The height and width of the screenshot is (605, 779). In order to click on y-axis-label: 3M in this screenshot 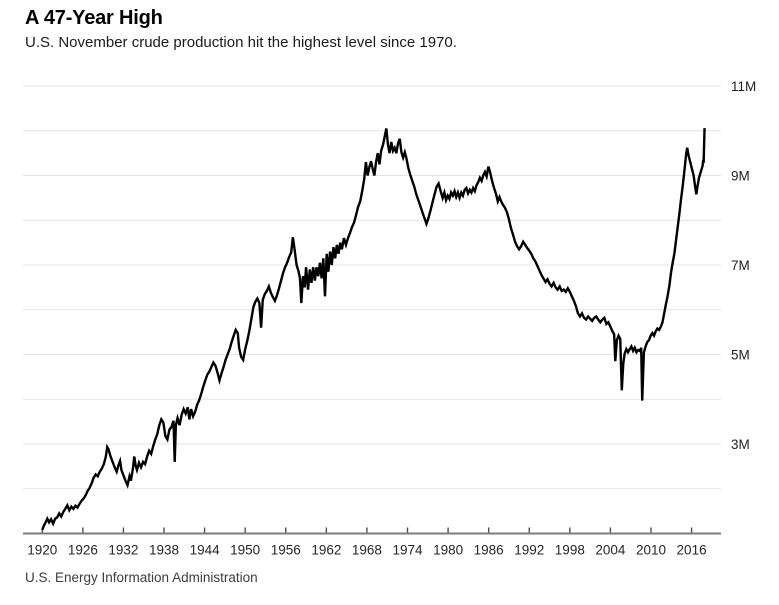, I will do `click(740, 444)`.